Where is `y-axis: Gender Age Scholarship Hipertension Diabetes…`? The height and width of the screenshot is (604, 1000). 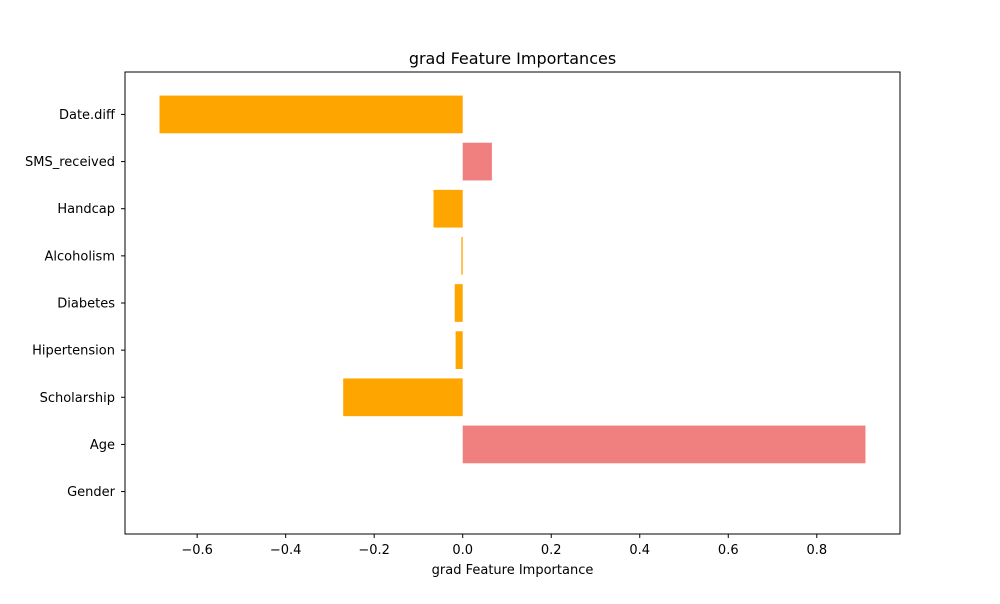
y-axis: Gender Age Scholarship Hipertension Diabetes… is located at coordinates (75, 304).